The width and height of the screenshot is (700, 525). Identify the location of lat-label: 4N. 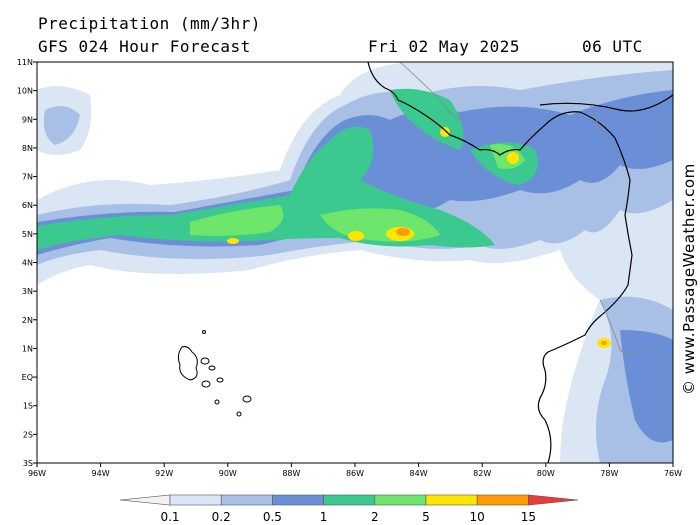
(27, 263).